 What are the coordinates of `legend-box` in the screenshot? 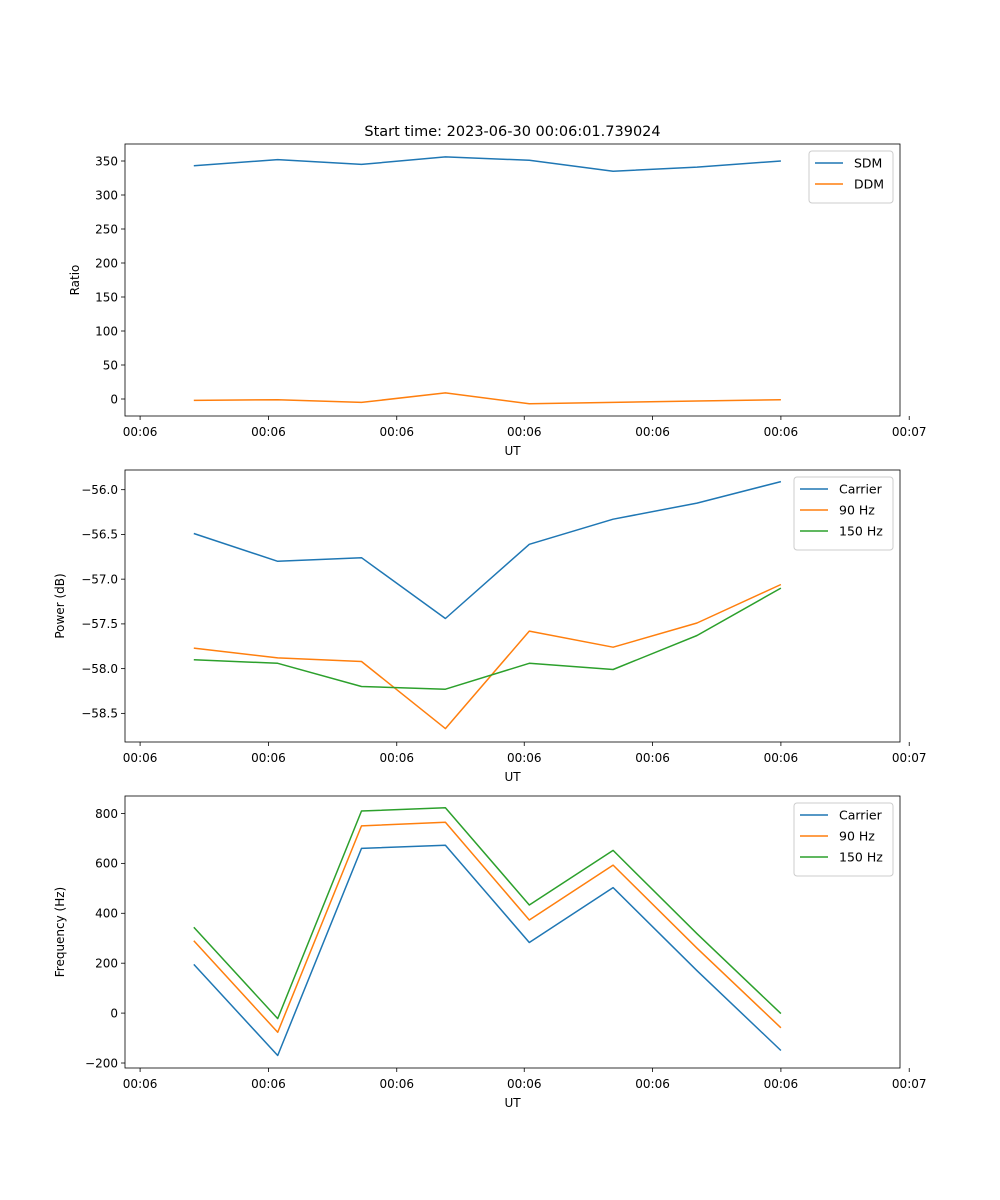 It's located at (851, 177).